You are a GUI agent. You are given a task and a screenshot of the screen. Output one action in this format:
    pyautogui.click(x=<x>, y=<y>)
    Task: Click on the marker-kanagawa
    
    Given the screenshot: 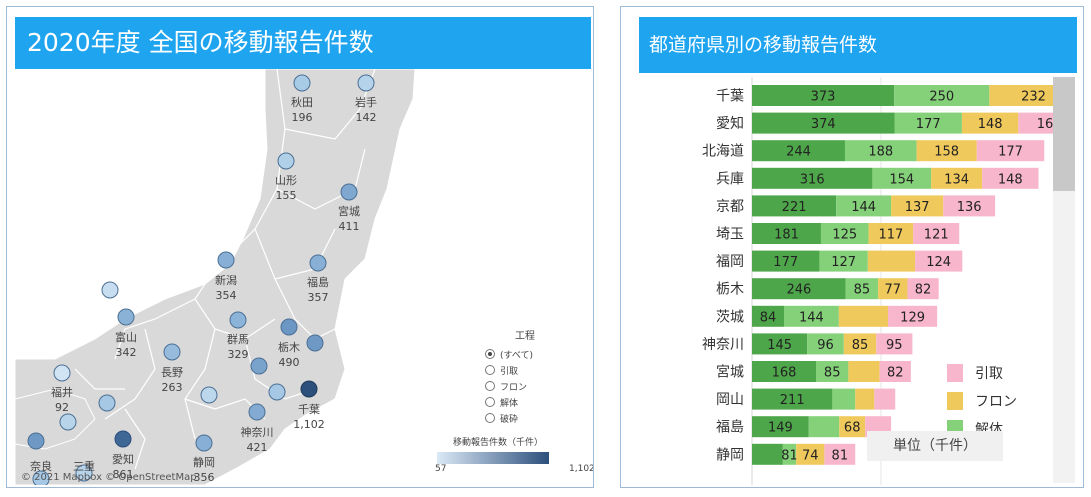 What is the action you would take?
    pyautogui.click(x=257, y=412)
    